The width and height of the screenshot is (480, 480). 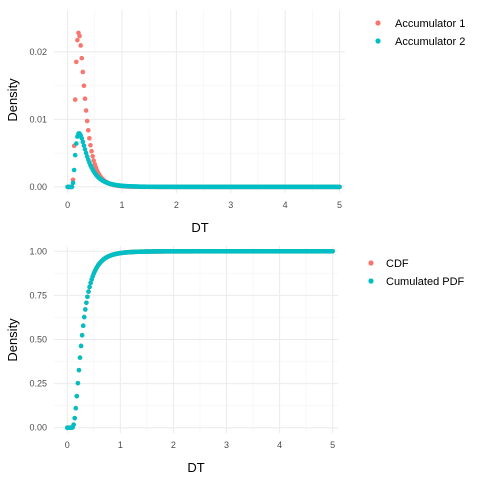 What do you see at coordinates (371, 281) in the screenshot?
I see `legend-key-cumulated-pdf` at bounding box center [371, 281].